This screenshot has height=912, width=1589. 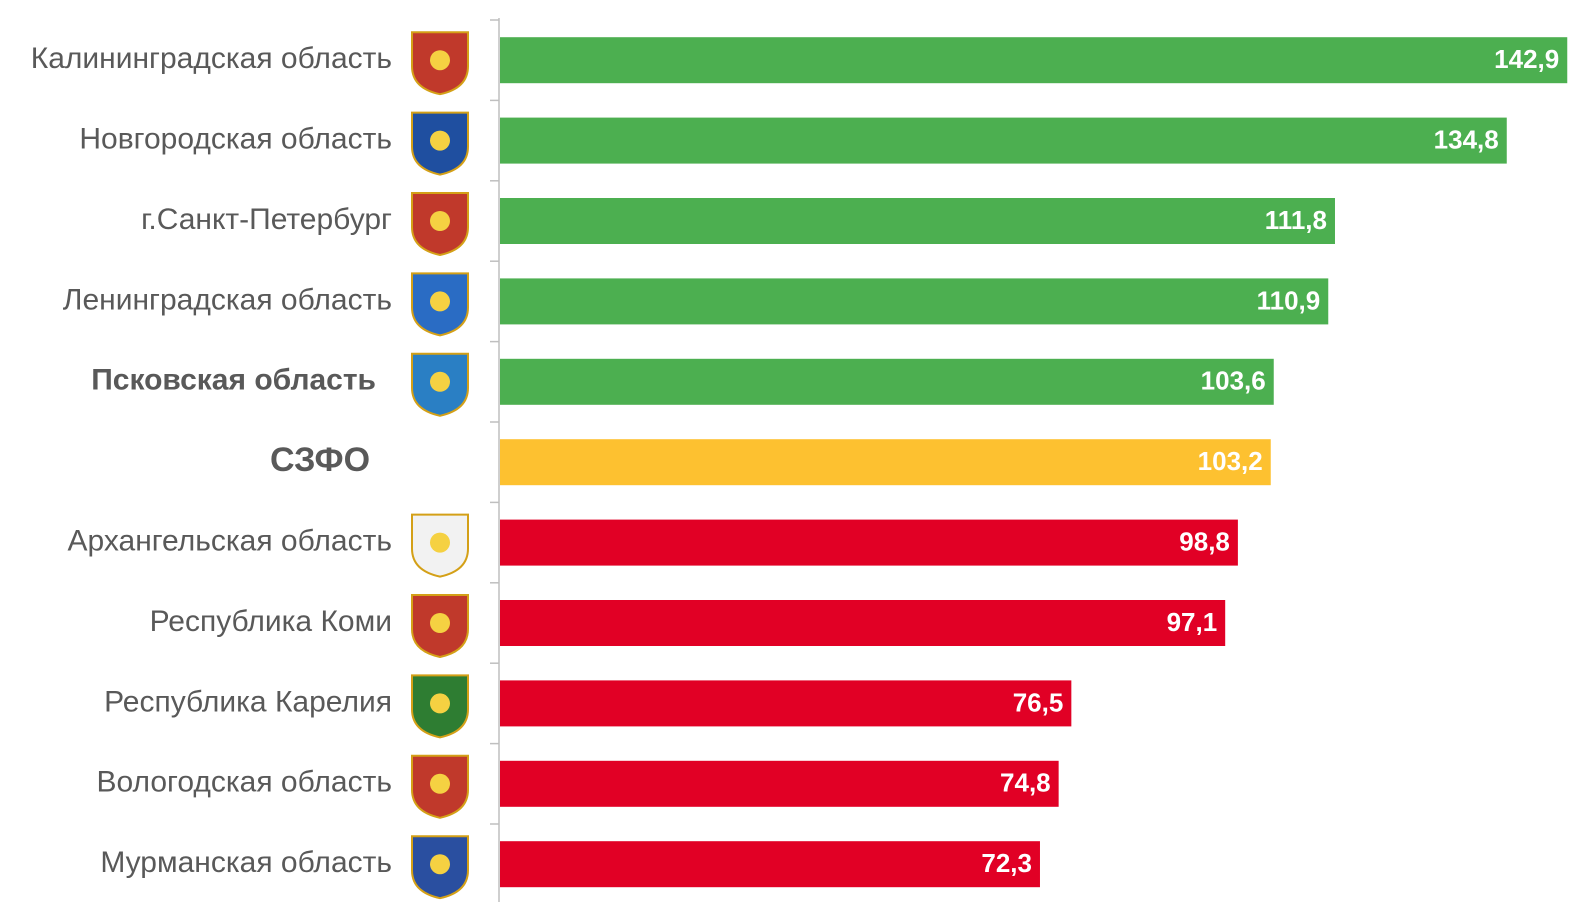 What do you see at coordinates (1025, 783) in the screenshot?
I see `value-label: 74,8` at bounding box center [1025, 783].